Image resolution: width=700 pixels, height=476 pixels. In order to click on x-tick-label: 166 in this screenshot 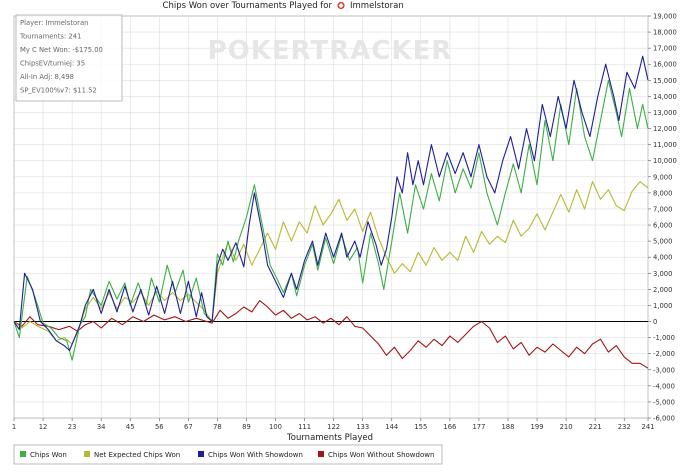, I will do `click(449, 427)`.